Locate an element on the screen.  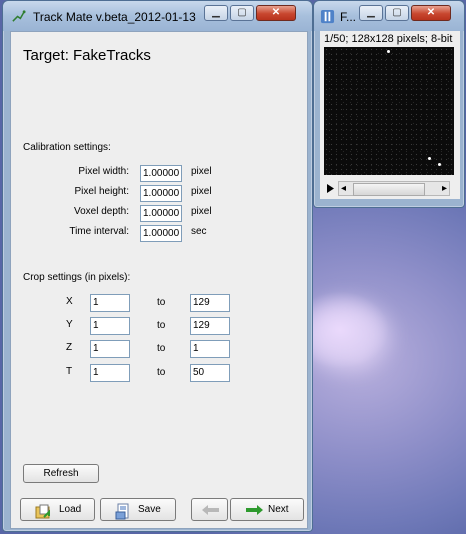
scroll-left-icon: ◂ is located at coordinates (344, 188).